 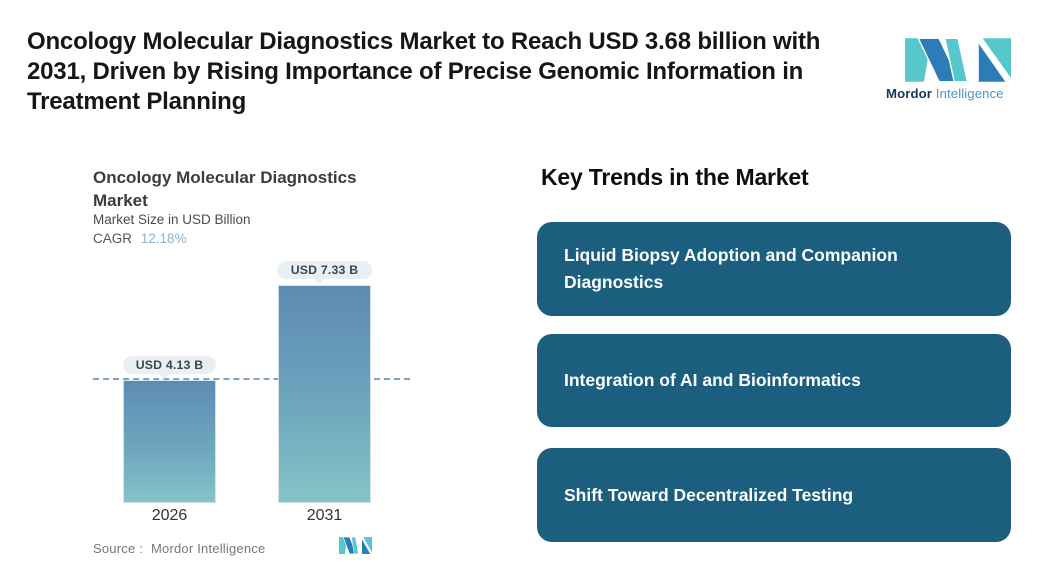 What do you see at coordinates (172, 219) in the screenshot?
I see `chart-subtitle: Market Size in USD Billion` at bounding box center [172, 219].